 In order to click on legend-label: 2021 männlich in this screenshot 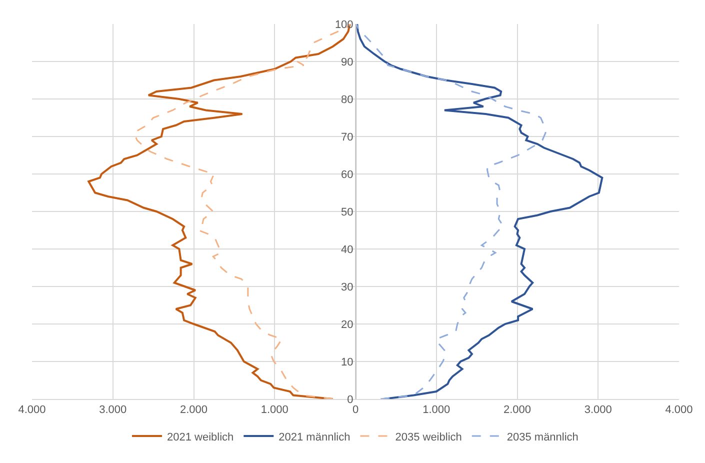, I will do `click(314, 437)`.